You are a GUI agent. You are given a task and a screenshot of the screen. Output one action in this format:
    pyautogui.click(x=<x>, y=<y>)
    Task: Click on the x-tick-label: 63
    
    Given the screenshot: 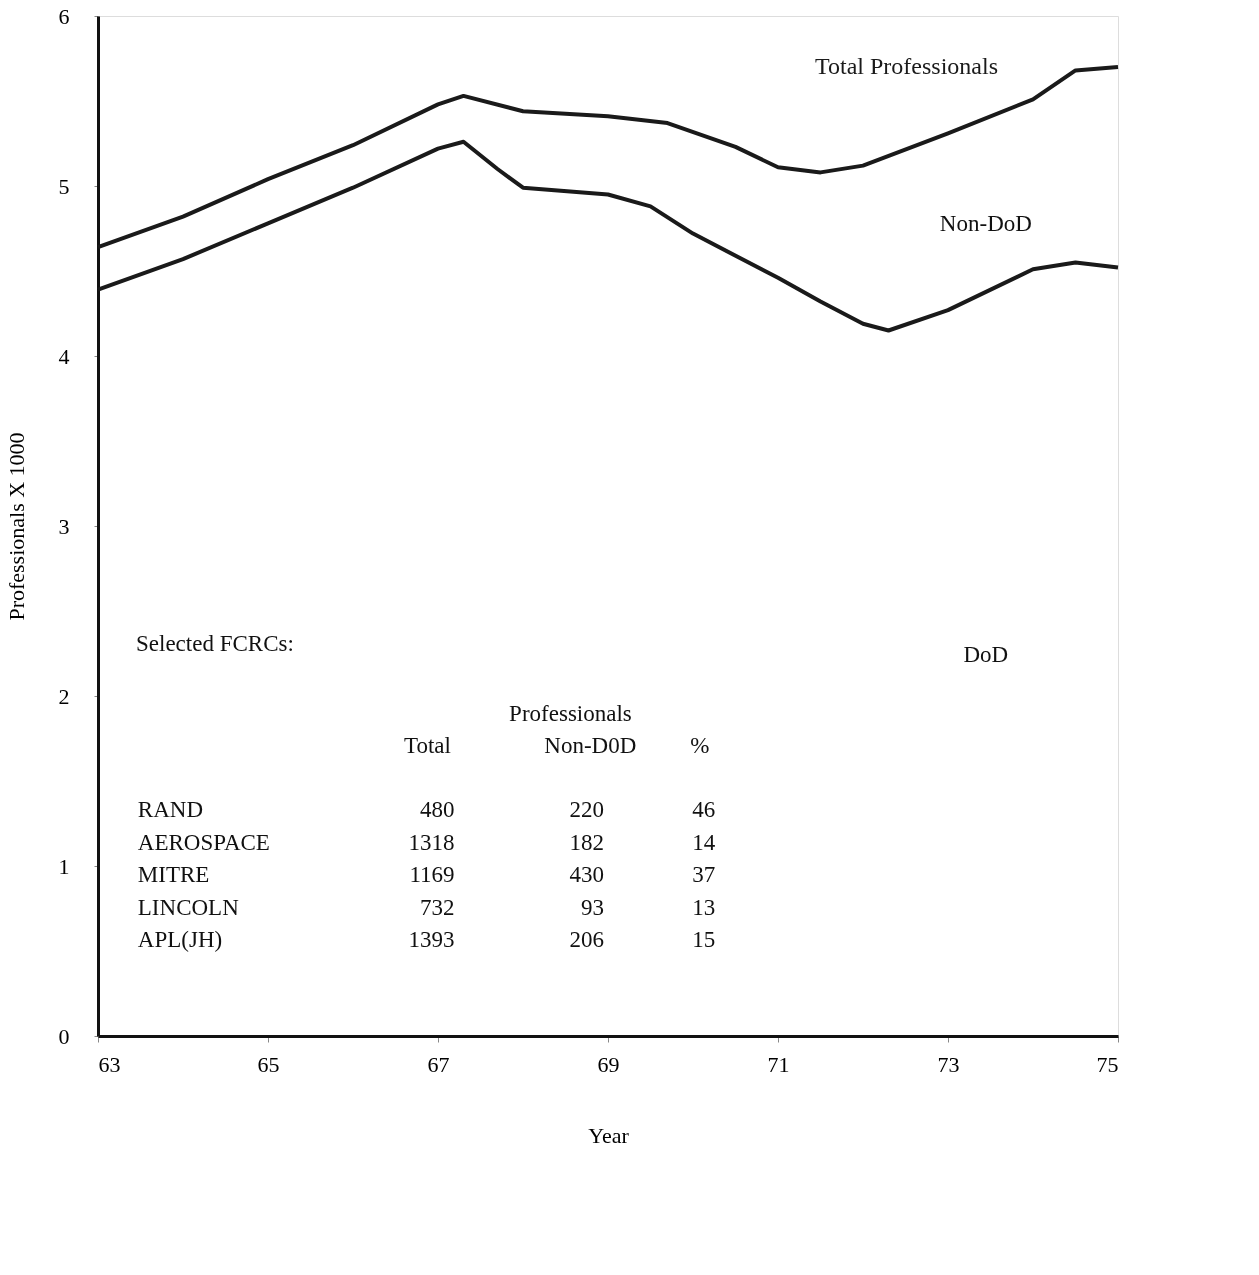 What is the action you would take?
    pyautogui.click(x=109, y=1064)
    